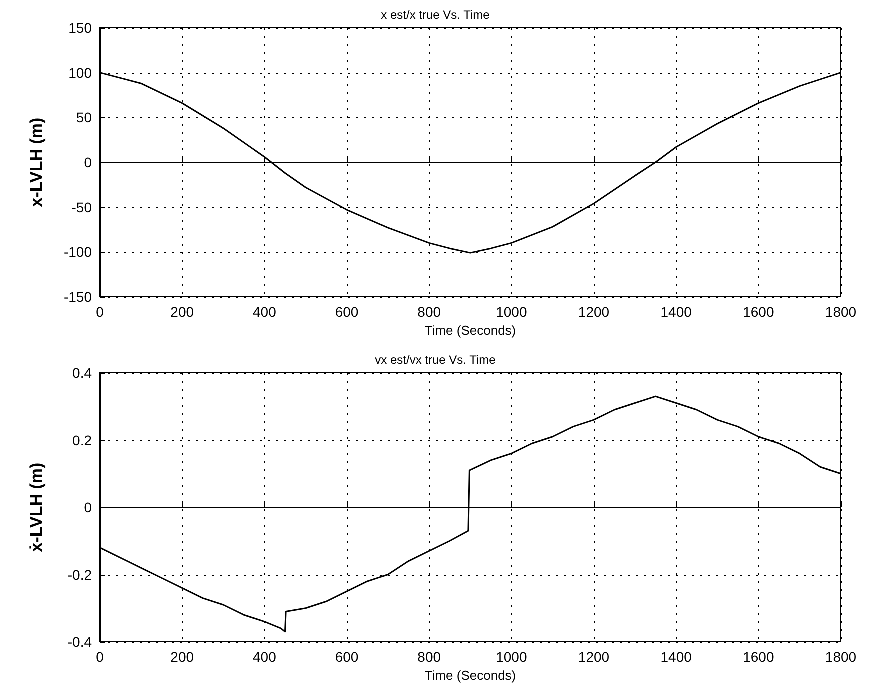 The image size is (871, 690). Describe the element at coordinates (435, 15) in the screenshot. I see `chart-title: x est/x true Vs. Time` at that location.